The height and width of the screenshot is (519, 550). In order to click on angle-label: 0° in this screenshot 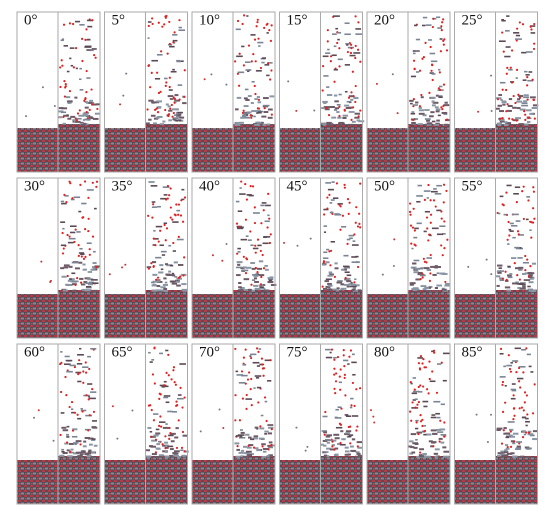, I will do `click(31, 20)`.